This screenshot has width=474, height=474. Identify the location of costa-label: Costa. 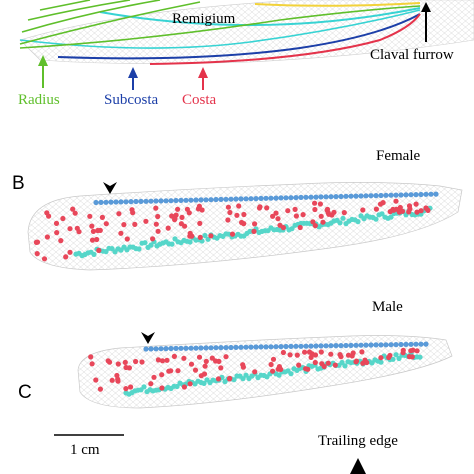
(199, 100).